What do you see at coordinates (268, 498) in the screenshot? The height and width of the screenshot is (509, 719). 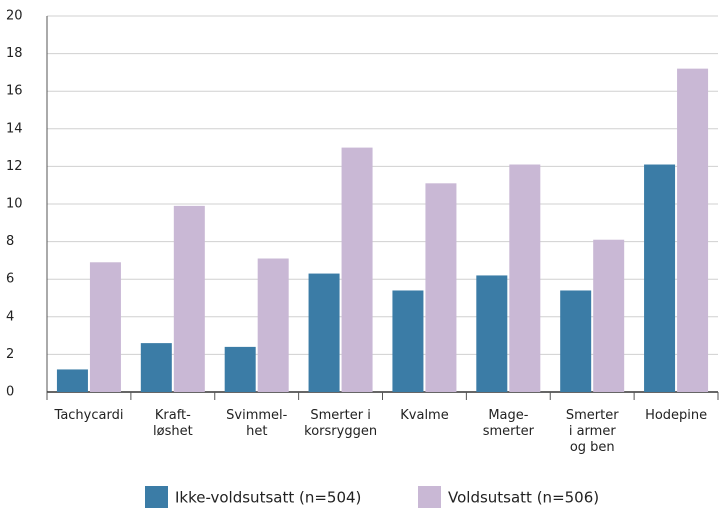 I see `legend-label: Ikke-voldsutsatt (n=504)` at bounding box center [268, 498].